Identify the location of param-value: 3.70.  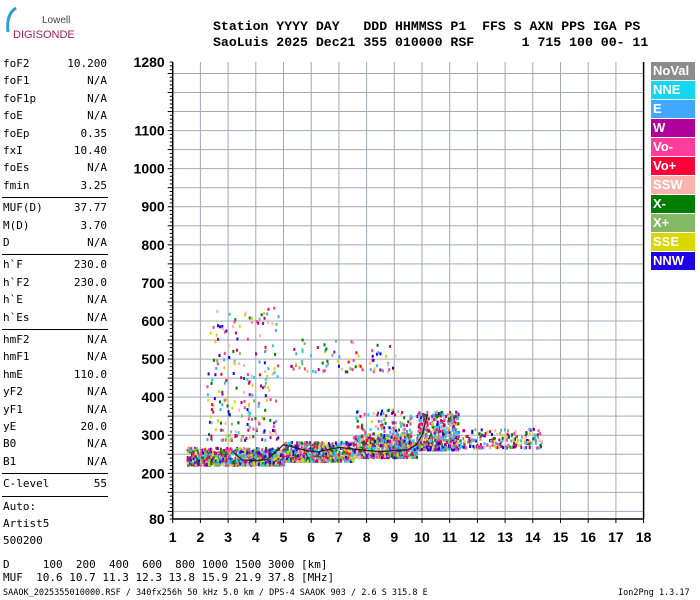
(94, 225).